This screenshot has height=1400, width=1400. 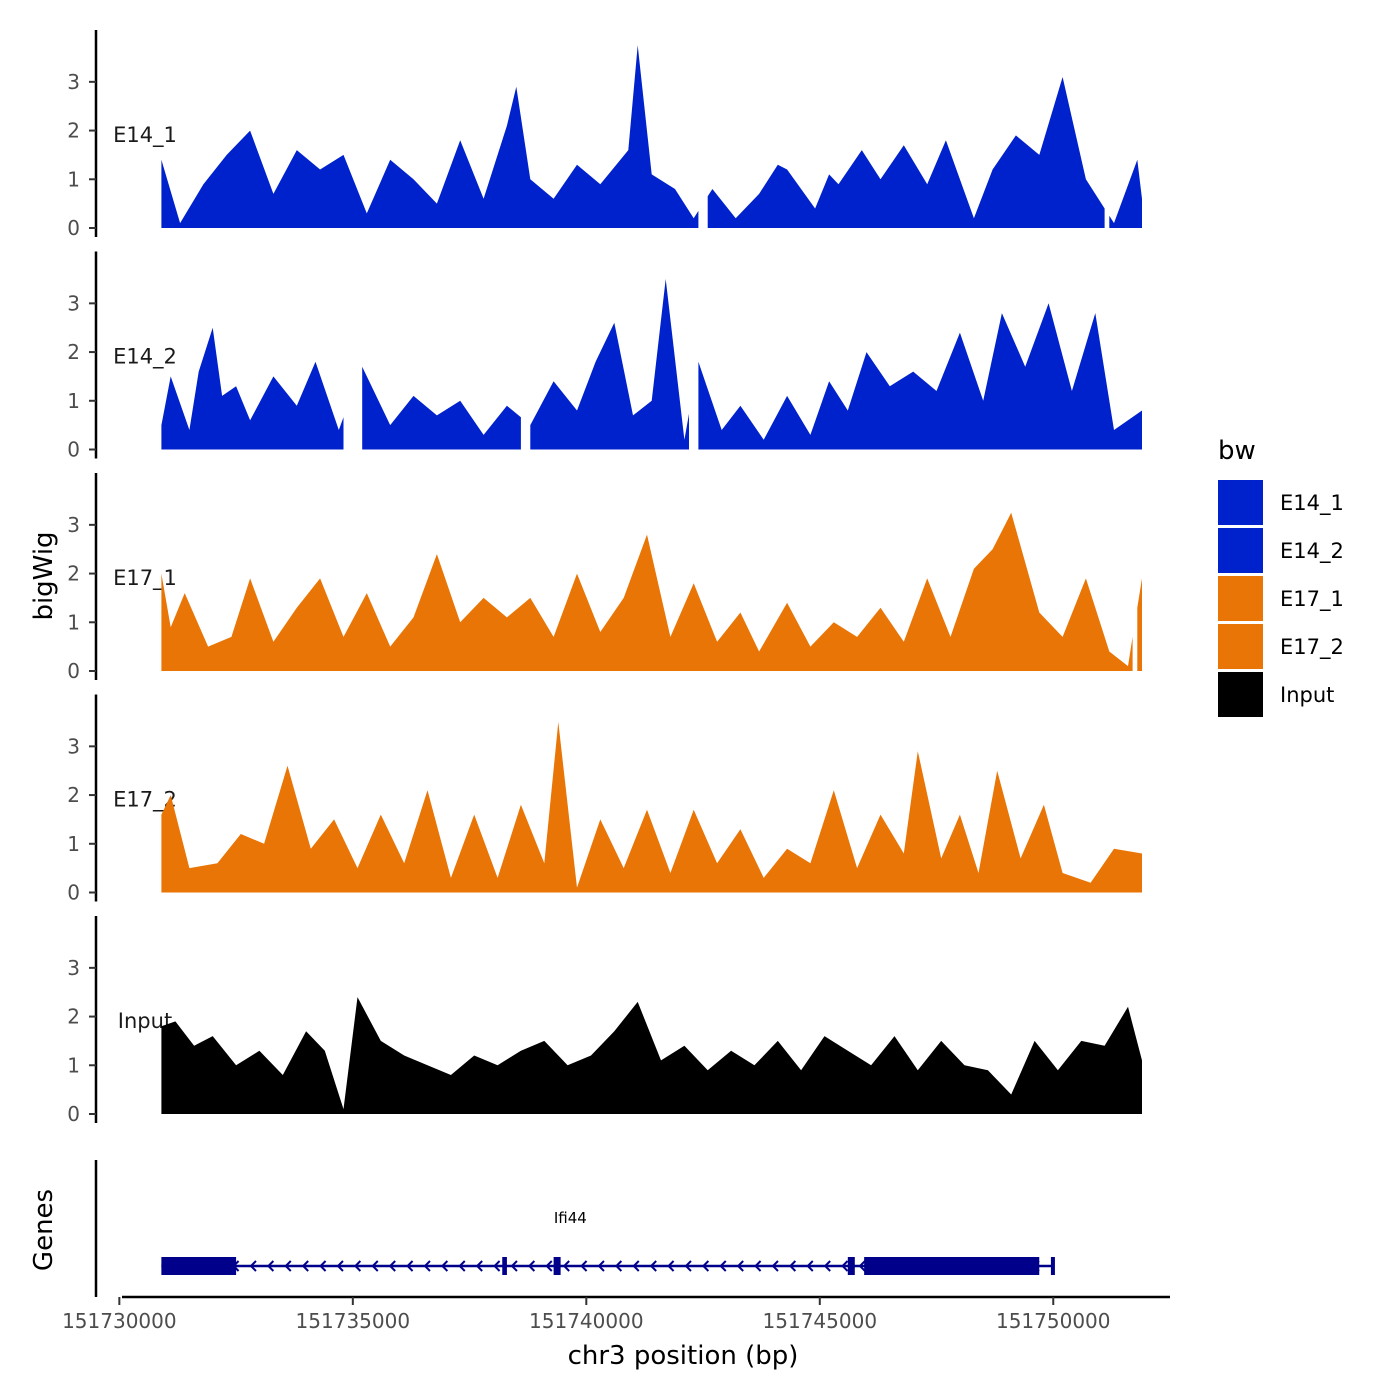 I want to click on x-tick-label: 151730000, so click(x=119, y=1321).